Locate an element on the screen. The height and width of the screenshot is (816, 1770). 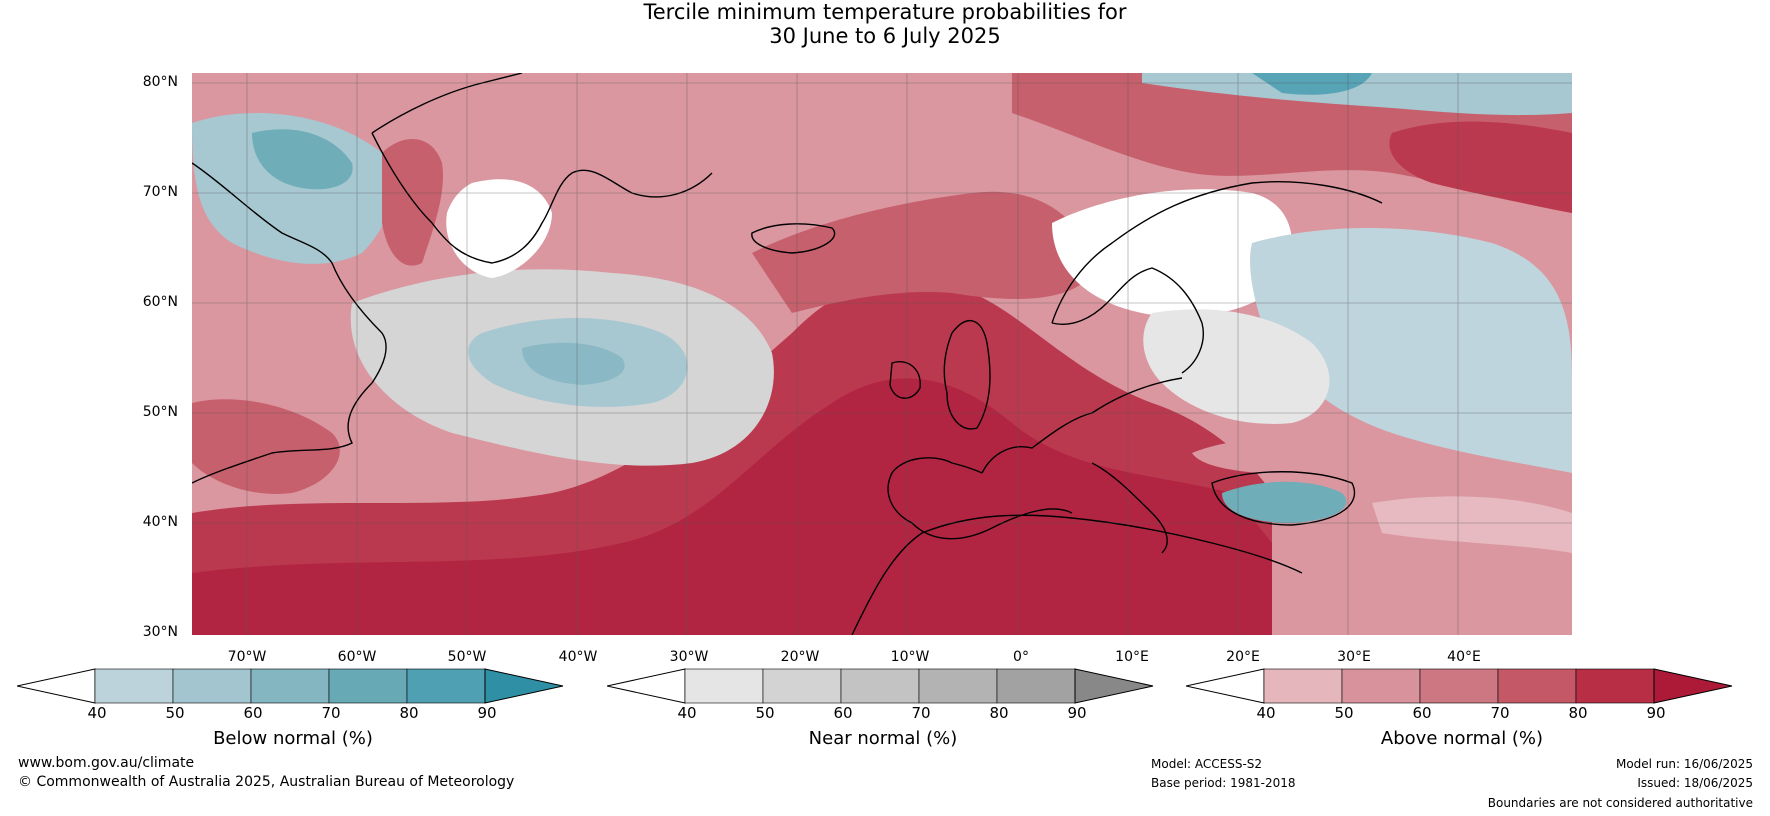
region-below-arctic-strong is located at coordinates (1312, 84).